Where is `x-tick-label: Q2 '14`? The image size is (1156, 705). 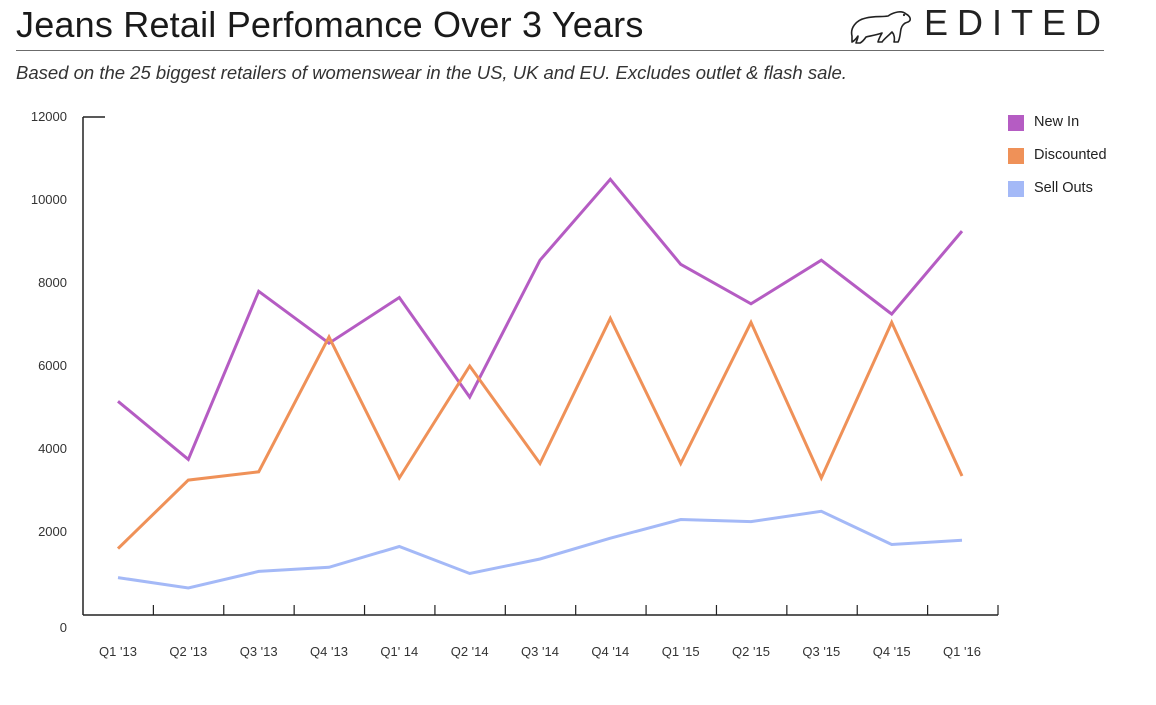 x-tick-label: Q2 '14 is located at coordinates (470, 651).